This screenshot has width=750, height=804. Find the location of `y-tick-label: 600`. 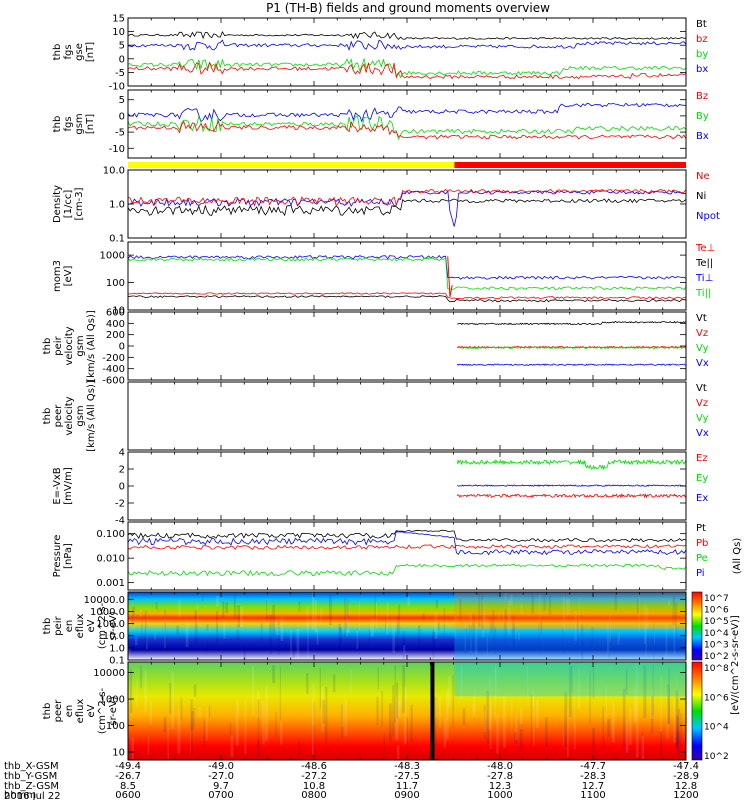

y-tick-label: 600 is located at coordinates (115, 313).